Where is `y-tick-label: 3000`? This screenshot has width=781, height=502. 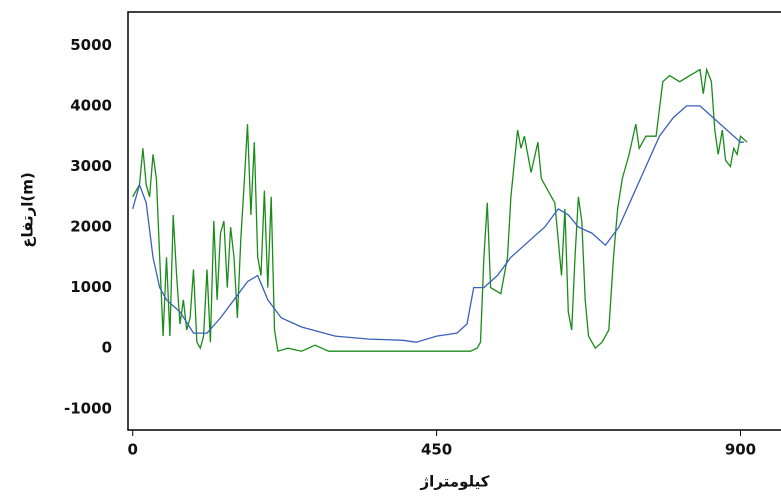
y-tick-label: 3000 is located at coordinates (91, 166).